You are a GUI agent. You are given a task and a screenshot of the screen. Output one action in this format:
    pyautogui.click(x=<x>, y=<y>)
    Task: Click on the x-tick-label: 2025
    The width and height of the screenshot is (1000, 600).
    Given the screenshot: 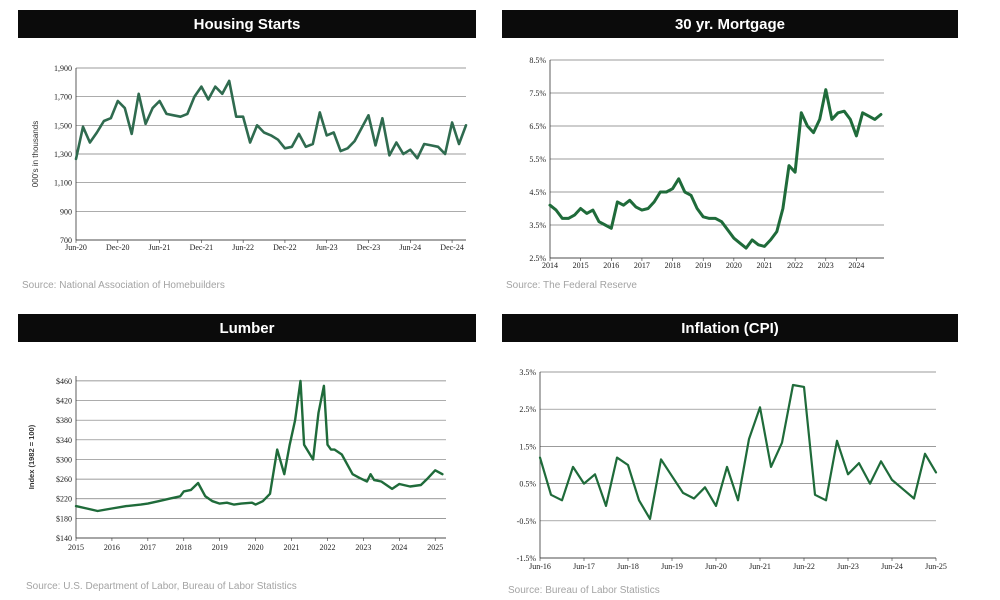 What is the action you would take?
    pyautogui.click(x=435, y=547)
    